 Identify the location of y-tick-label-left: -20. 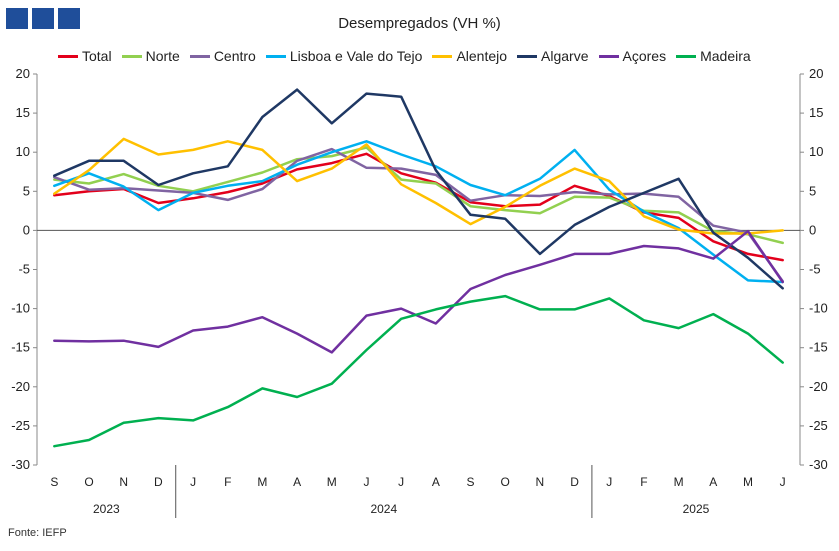
(20, 386).